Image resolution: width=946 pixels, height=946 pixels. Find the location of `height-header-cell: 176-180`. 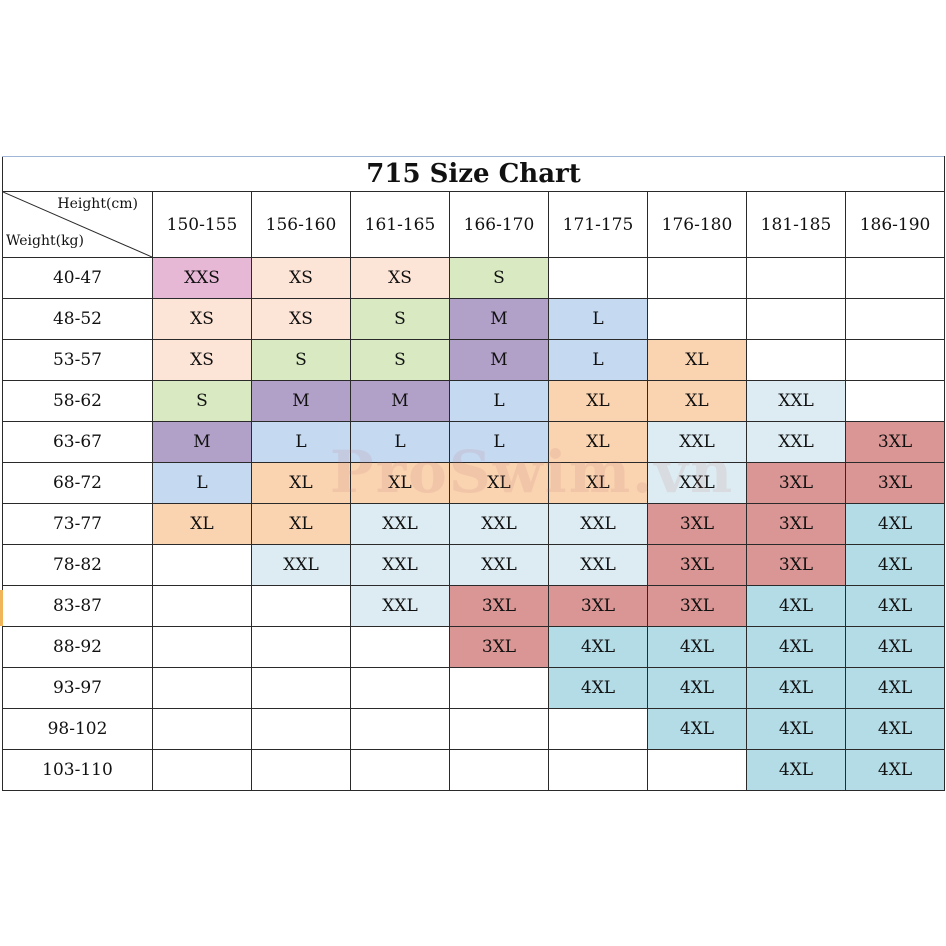

height-header-cell: 176-180 is located at coordinates (697, 224).